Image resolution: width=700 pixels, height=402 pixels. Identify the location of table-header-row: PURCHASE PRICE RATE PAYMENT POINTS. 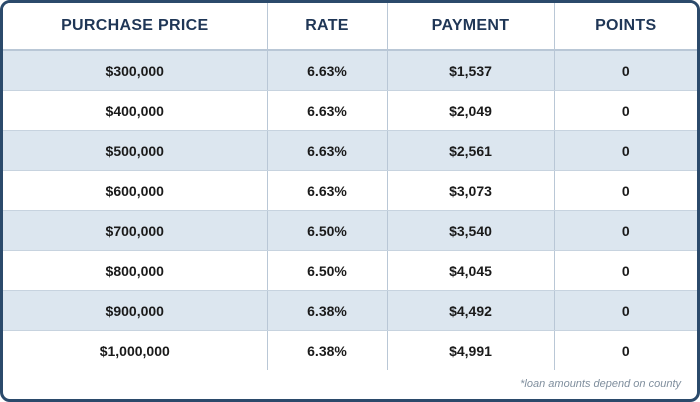
(350, 27).